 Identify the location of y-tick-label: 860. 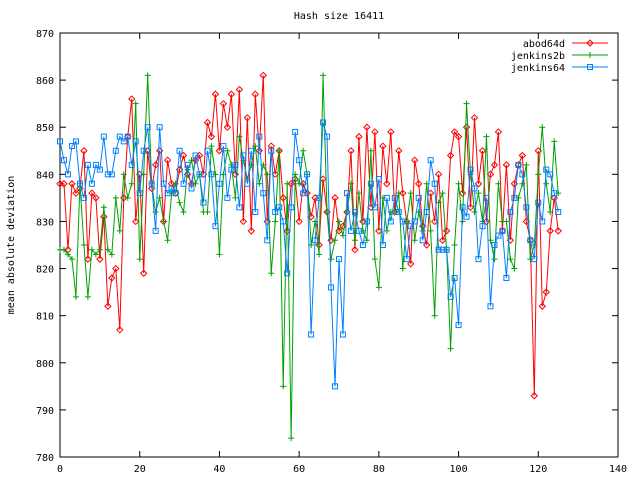
(45, 81).